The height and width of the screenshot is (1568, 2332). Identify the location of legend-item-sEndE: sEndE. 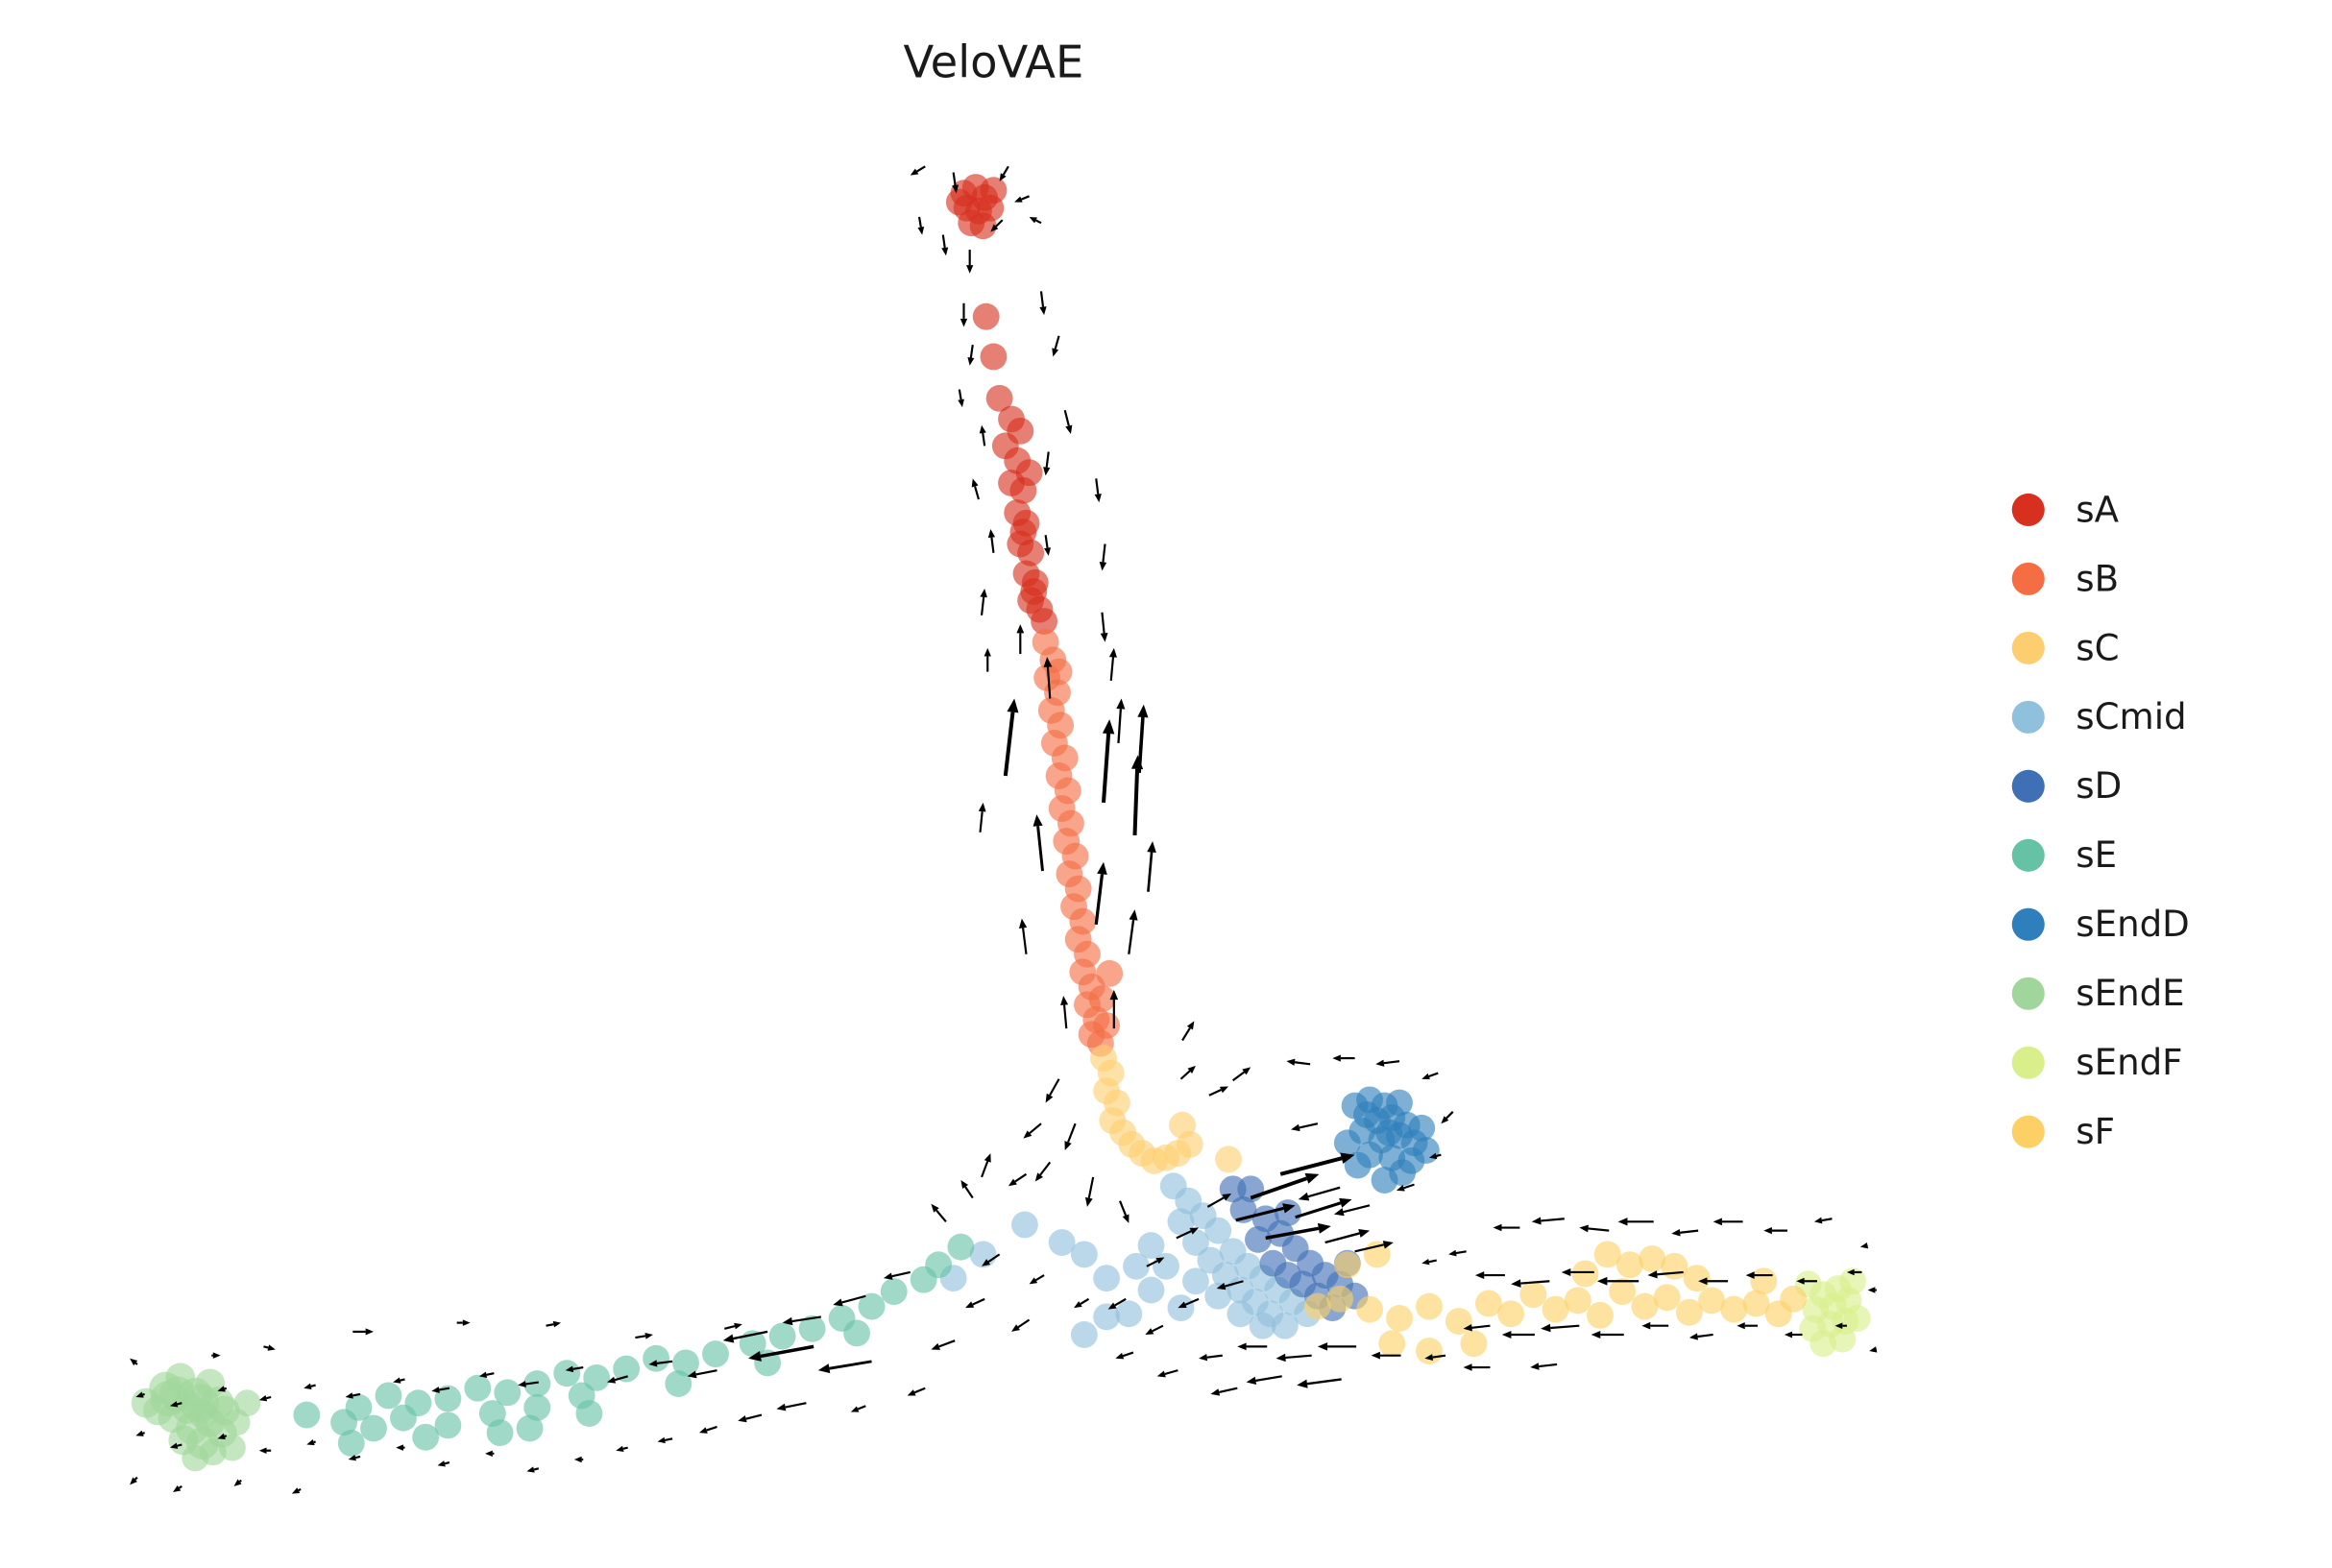
(2098, 993).